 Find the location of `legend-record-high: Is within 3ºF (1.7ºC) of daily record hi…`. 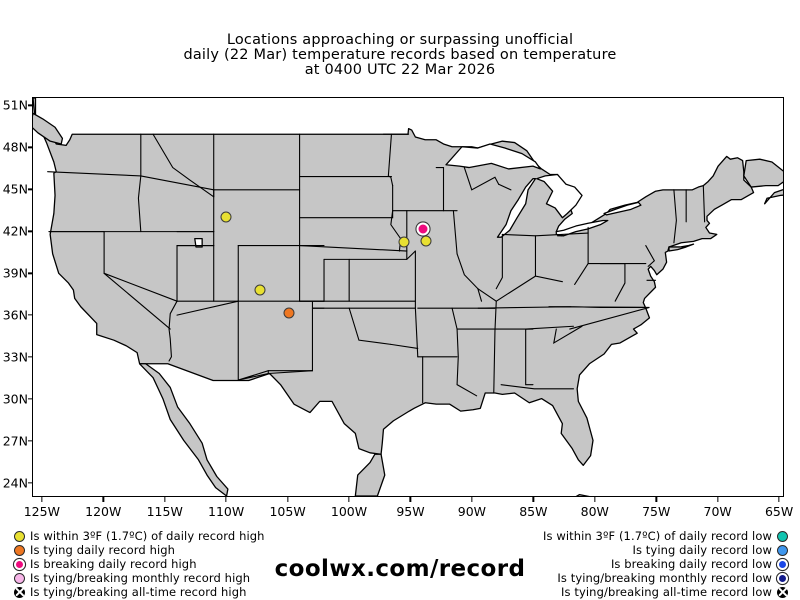

legend-record-high: Is within 3ºF (1.7ºC) of daily record hi… is located at coordinates (179, 564).